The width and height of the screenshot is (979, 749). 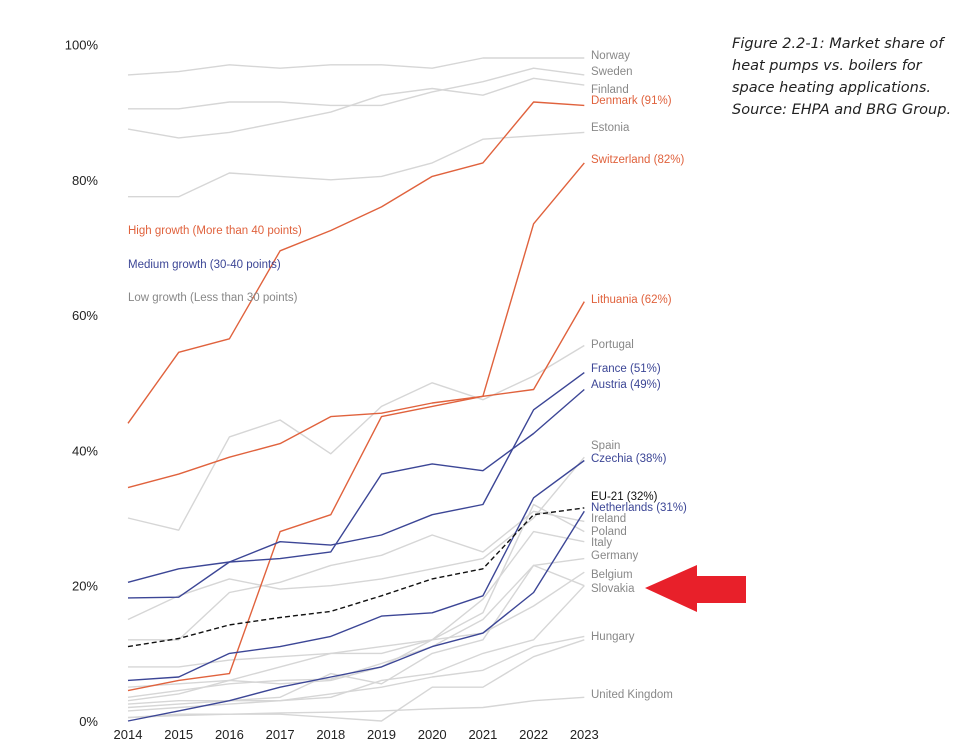 I want to click on y-tick-label: 100%, so click(x=82, y=45).